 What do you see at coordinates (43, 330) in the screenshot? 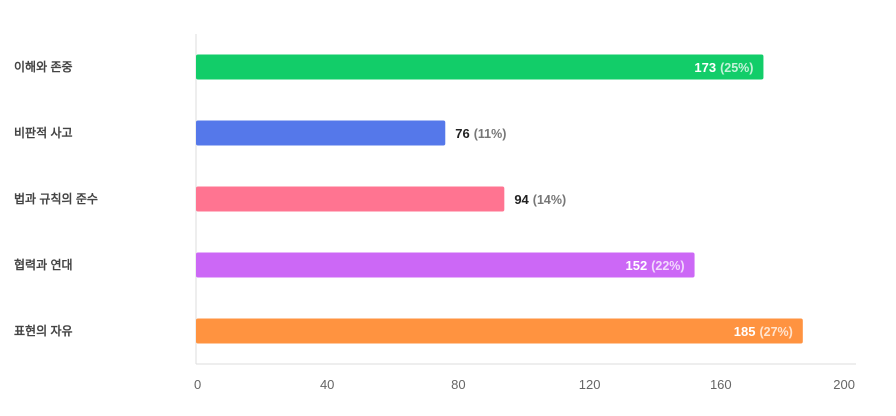
I see `category-label: 표현의 자유` at bounding box center [43, 330].